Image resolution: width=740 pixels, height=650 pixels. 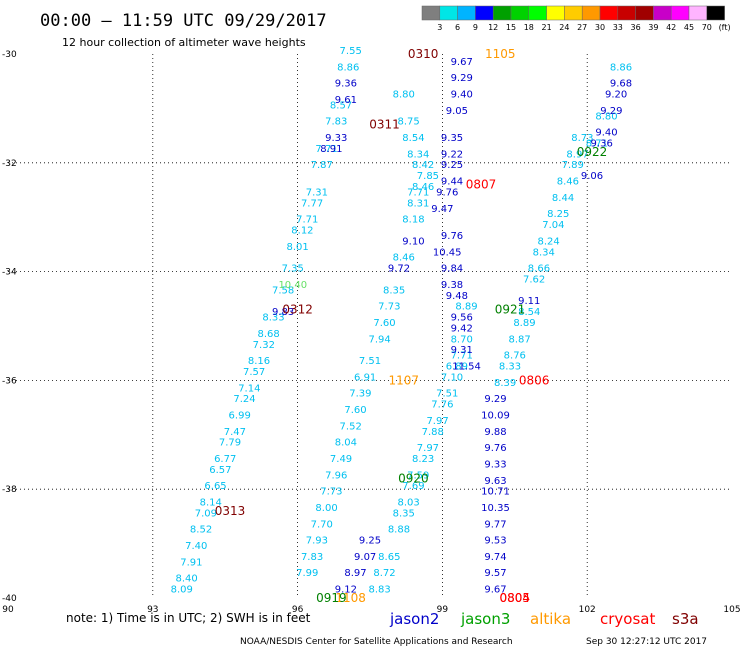 I want to click on swh-value-label: 8.97, so click(x=355, y=573).